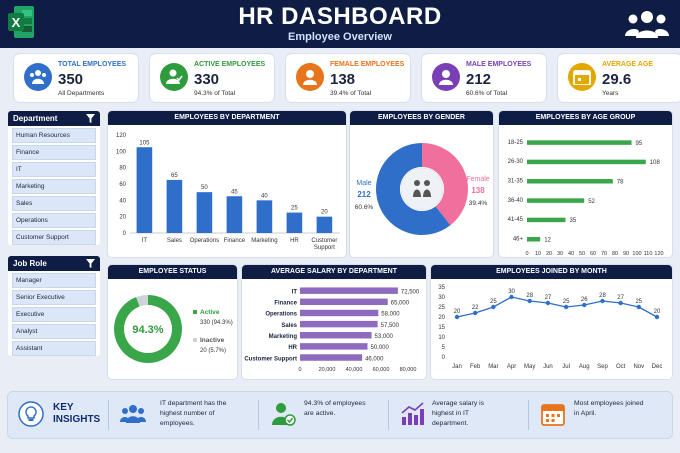 This screenshot has width=680, height=453. I want to click on job-role-filter-item: Analyst, so click(54, 331).